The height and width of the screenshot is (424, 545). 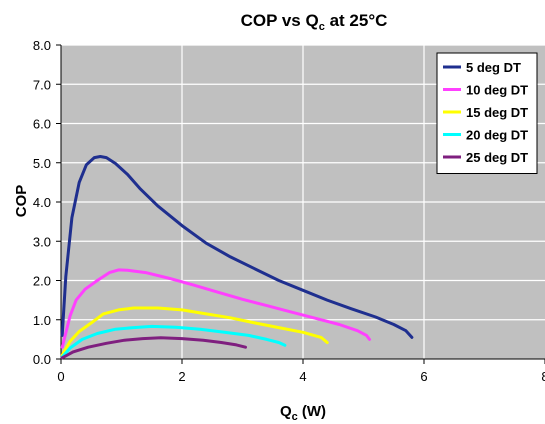 What do you see at coordinates (42, 359) in the screenshot?
I see `y-tick-label: 0.0` at bounding box center [42, 359].